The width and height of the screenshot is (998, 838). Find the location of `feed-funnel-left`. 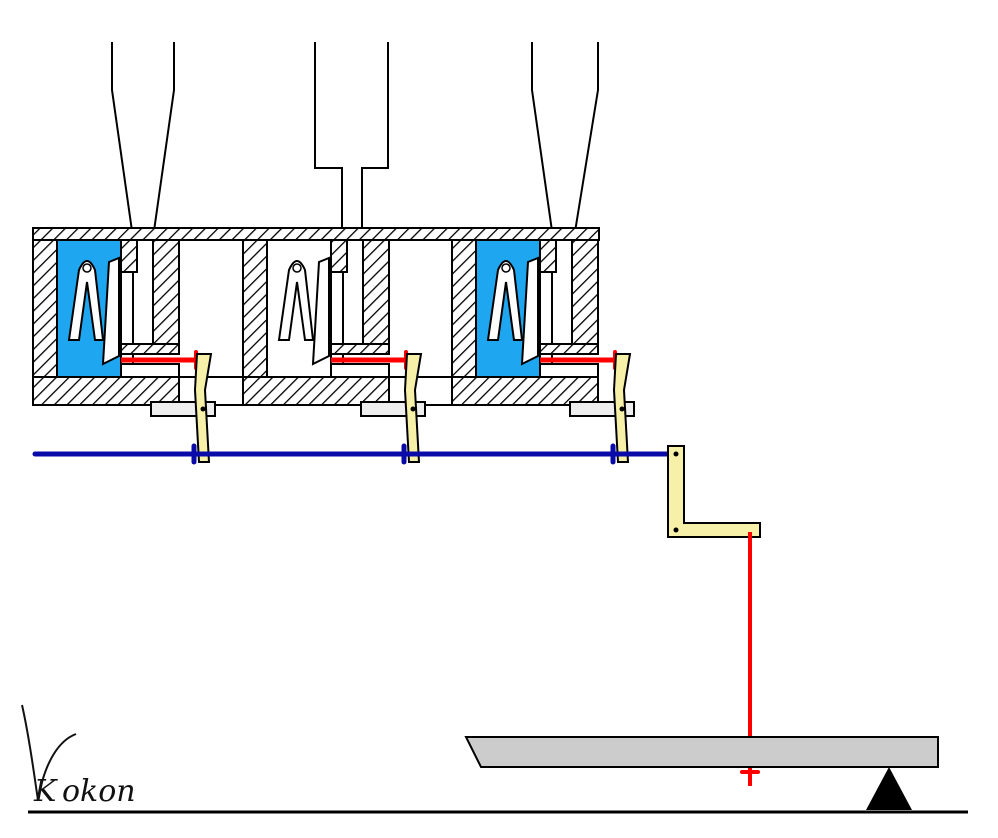

feed-funnel-left is located at coordinates (143, 140).